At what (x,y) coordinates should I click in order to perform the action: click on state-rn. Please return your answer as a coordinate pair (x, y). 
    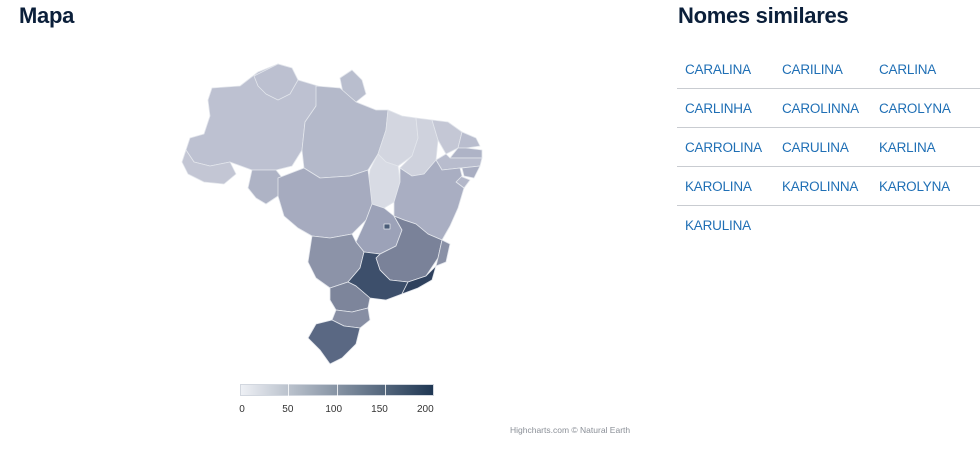
    Looking at the image, I should click on (469, 140).